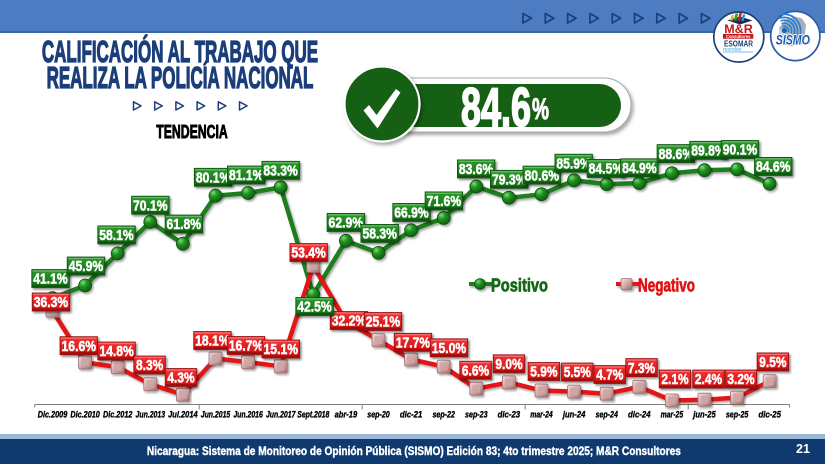  What do you see at coordinates (378, 414) in the screenshot?
I see `svg-text: sep-20` at bounding box center [378, 414].